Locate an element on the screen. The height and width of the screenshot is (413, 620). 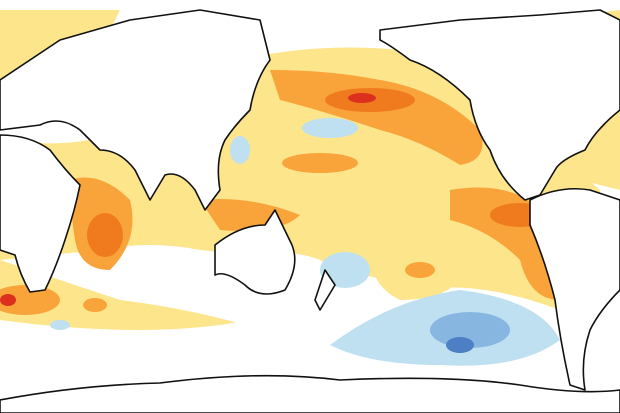
africa is located at coordinates (40, 213).